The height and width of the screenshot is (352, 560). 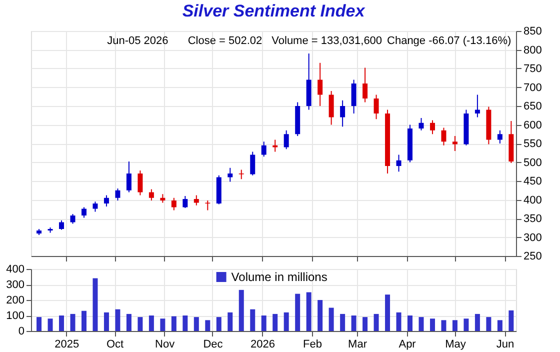 I want to click on annotation: Change -66.07 (-13.16%), so click(x=449, y=41).